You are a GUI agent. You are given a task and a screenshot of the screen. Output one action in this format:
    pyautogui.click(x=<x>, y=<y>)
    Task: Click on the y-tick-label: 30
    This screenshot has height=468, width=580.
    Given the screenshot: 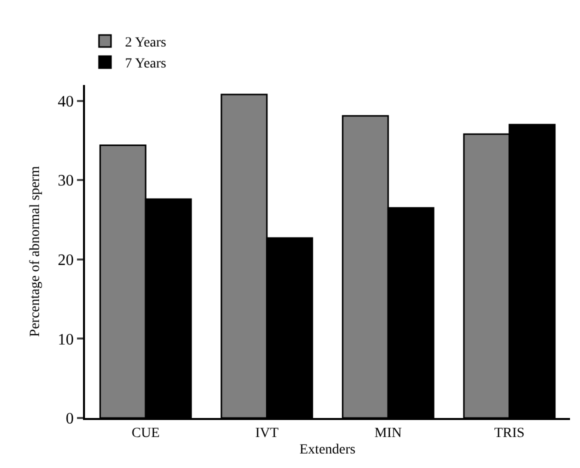 What is the action you would take?
    pyautogui.click(x=66, y=181)
    